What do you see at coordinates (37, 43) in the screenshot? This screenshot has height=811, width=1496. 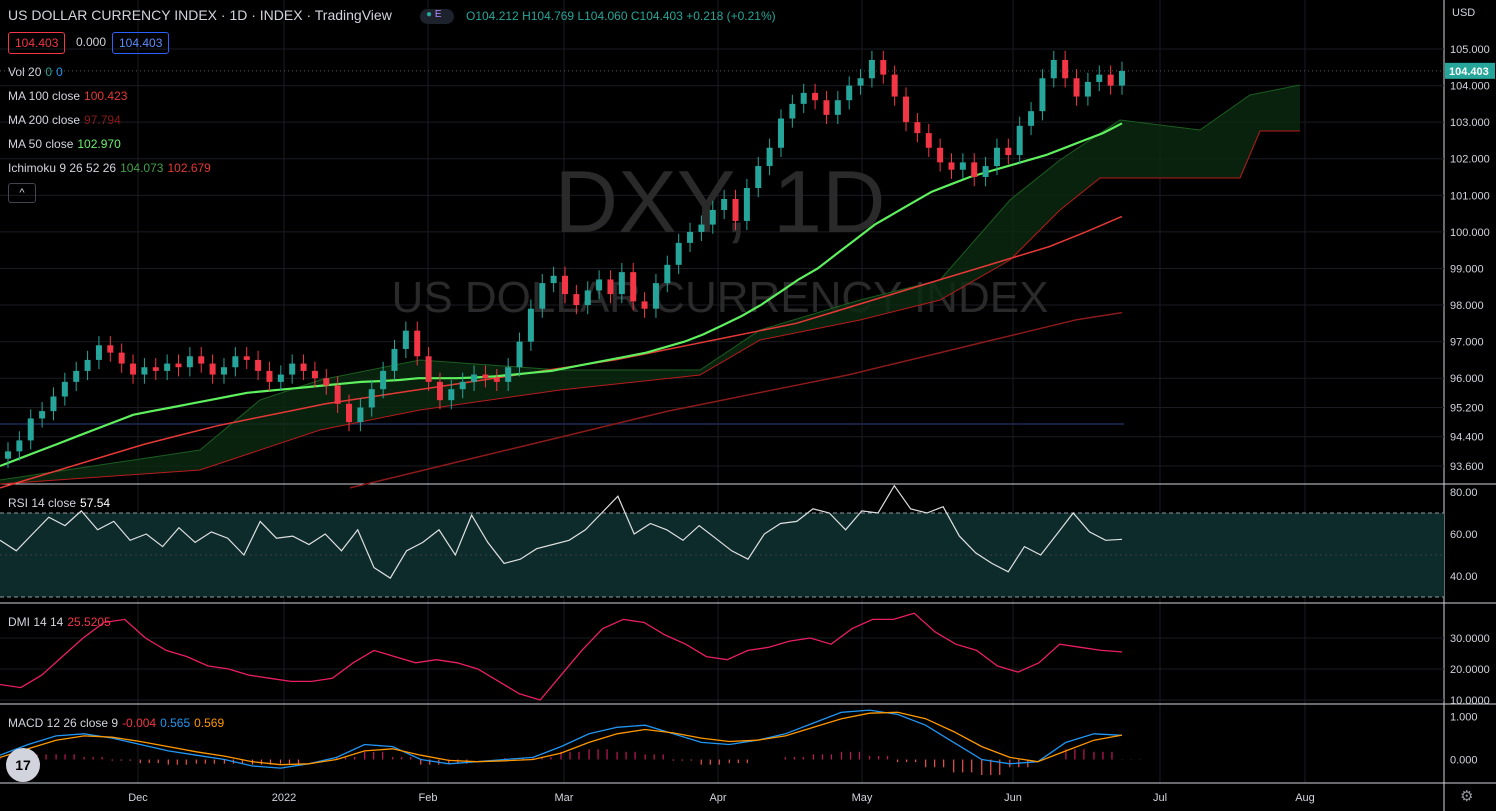 I see `sell-price-box: 104.403` at bounding box center [37, 43].